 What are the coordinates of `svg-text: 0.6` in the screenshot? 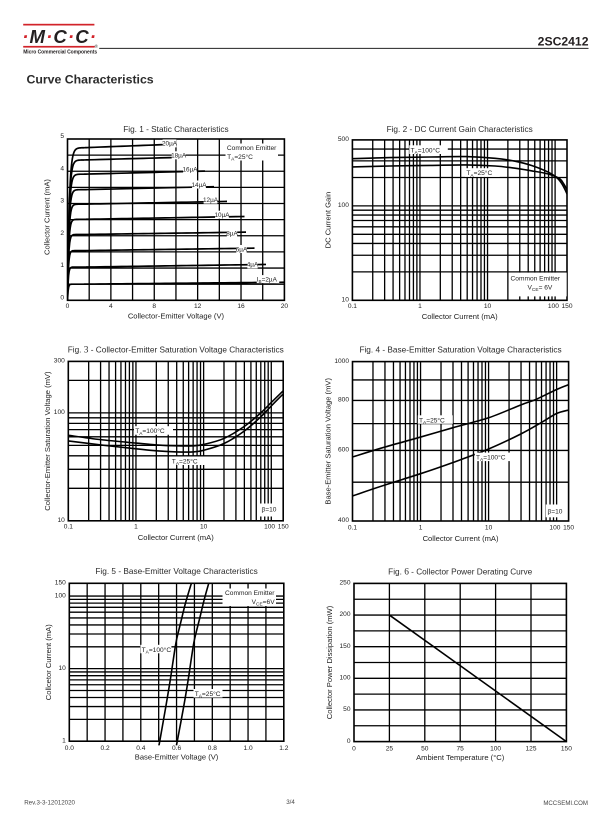 It's located at (176, 748).